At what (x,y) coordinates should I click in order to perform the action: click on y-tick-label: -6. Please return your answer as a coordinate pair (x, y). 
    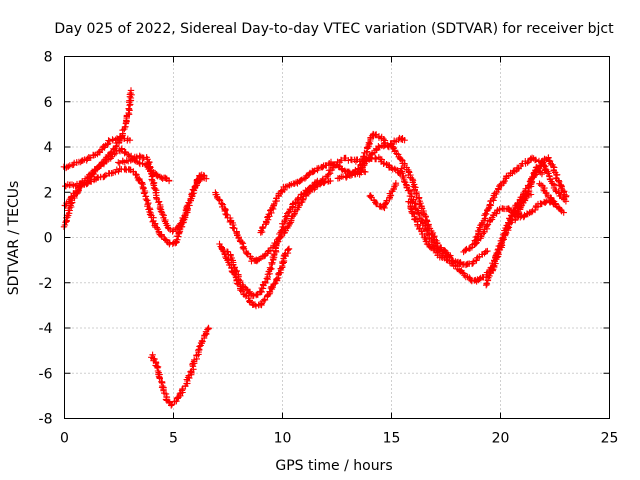
    Looking at the image, I should click on (46, 374).